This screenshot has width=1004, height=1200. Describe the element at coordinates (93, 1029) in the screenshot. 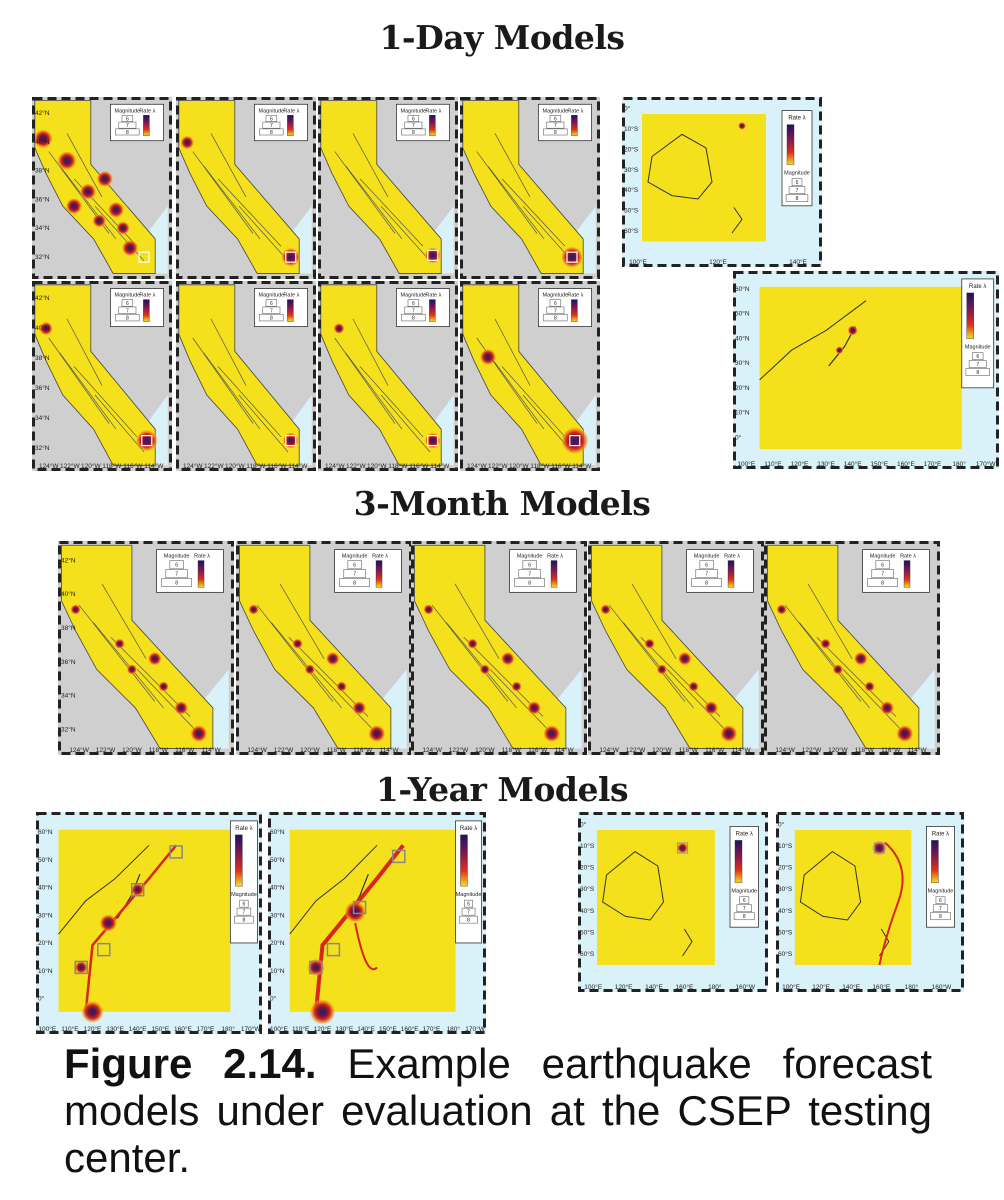

I see `longitude-tick-label: 120°E` at that location.